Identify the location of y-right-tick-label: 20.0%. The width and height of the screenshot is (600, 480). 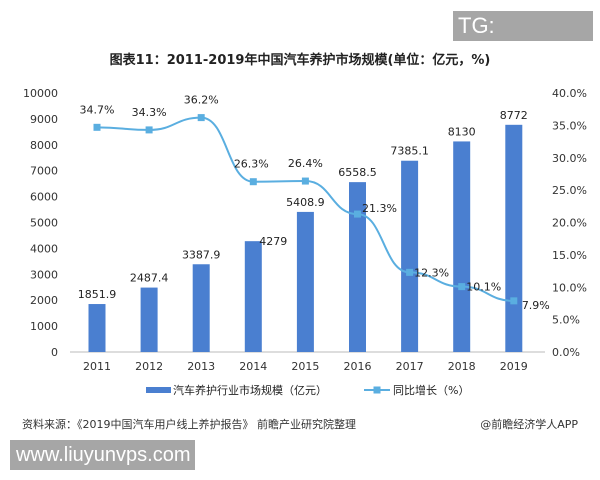
(569, 223).